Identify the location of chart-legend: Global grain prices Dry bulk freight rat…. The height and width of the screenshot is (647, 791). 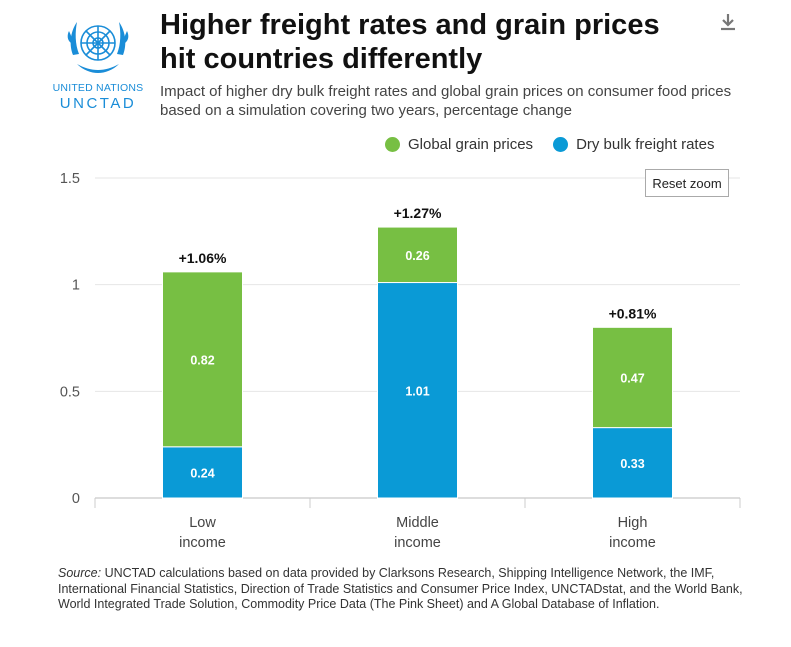
(549, 144).